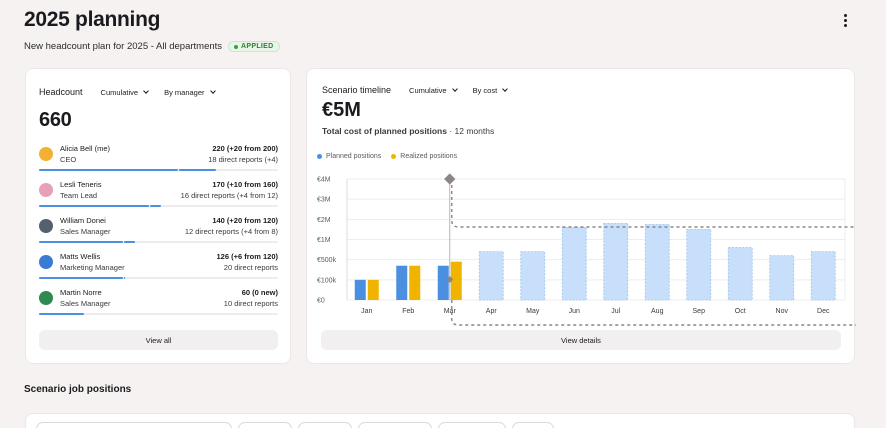 The height and width of the screenshot is (428, 886). I want to click on y-tick-label: €100k, so click(327, 280).